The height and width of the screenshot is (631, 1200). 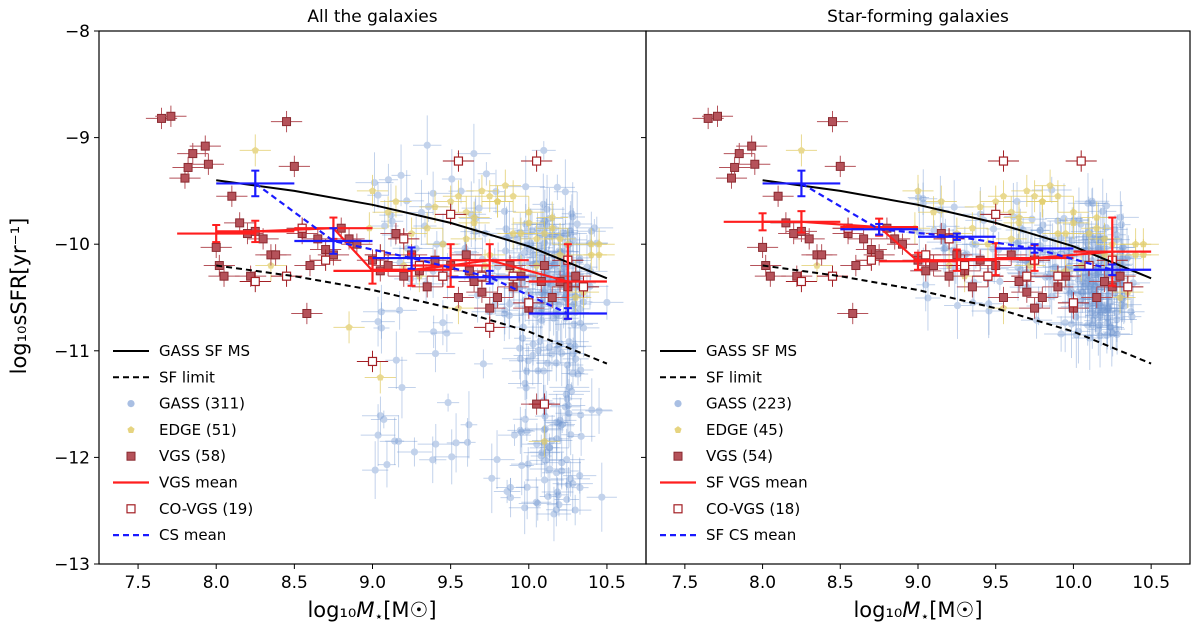 What do you see at coordinates (164, 377) in the screenshot?
I see `legend-item-sf_limit: SF limit` at bounding box center [164, 377].